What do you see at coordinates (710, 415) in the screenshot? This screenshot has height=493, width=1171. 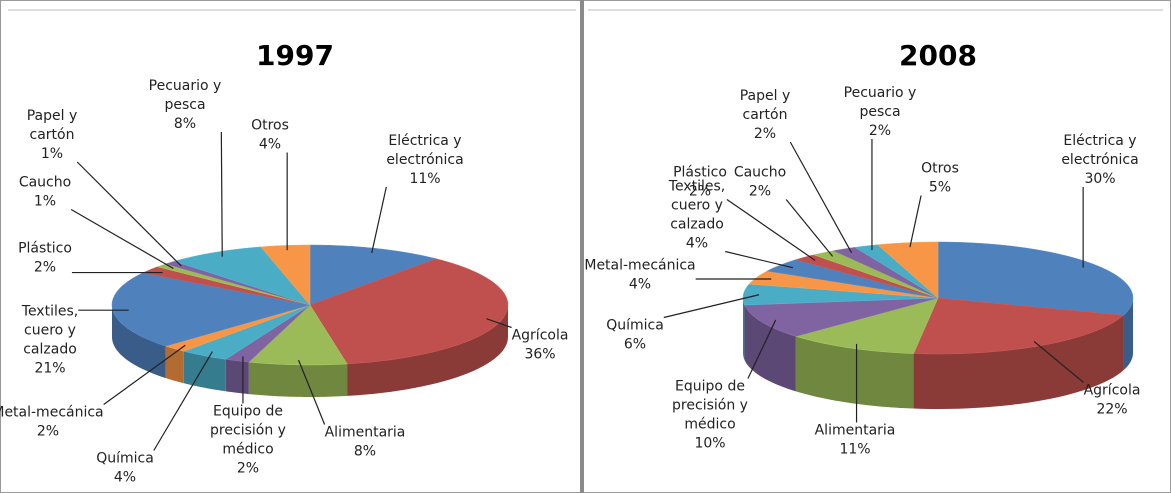 I see `data-label: Equipo de precisión y médico 10%` at bounding box center [710, 415].